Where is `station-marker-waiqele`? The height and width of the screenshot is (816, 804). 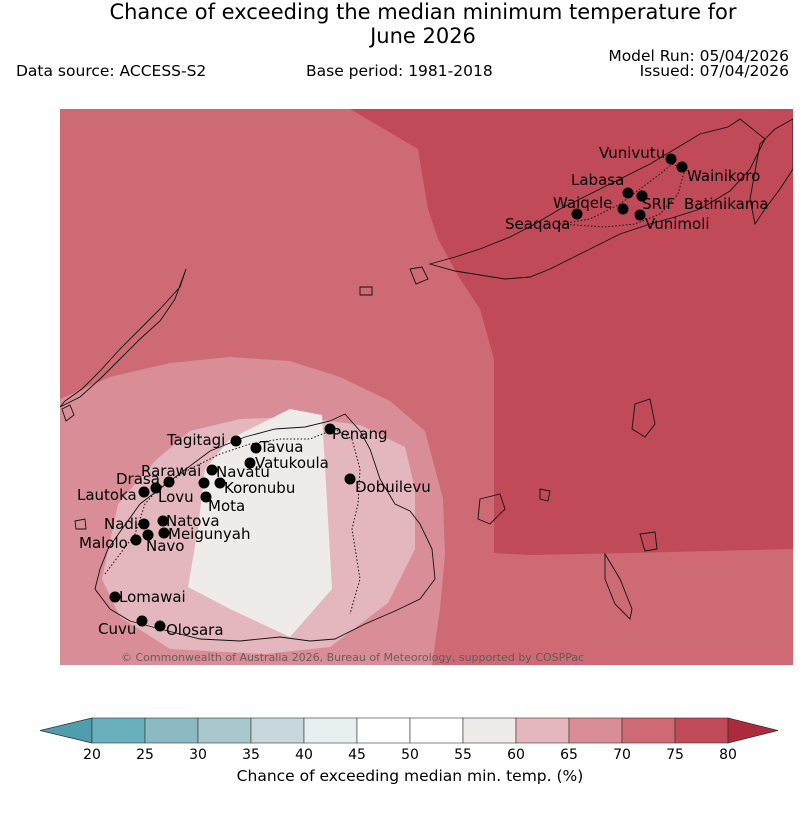 station-marker-waiqele is located at coordinates (623, 209).